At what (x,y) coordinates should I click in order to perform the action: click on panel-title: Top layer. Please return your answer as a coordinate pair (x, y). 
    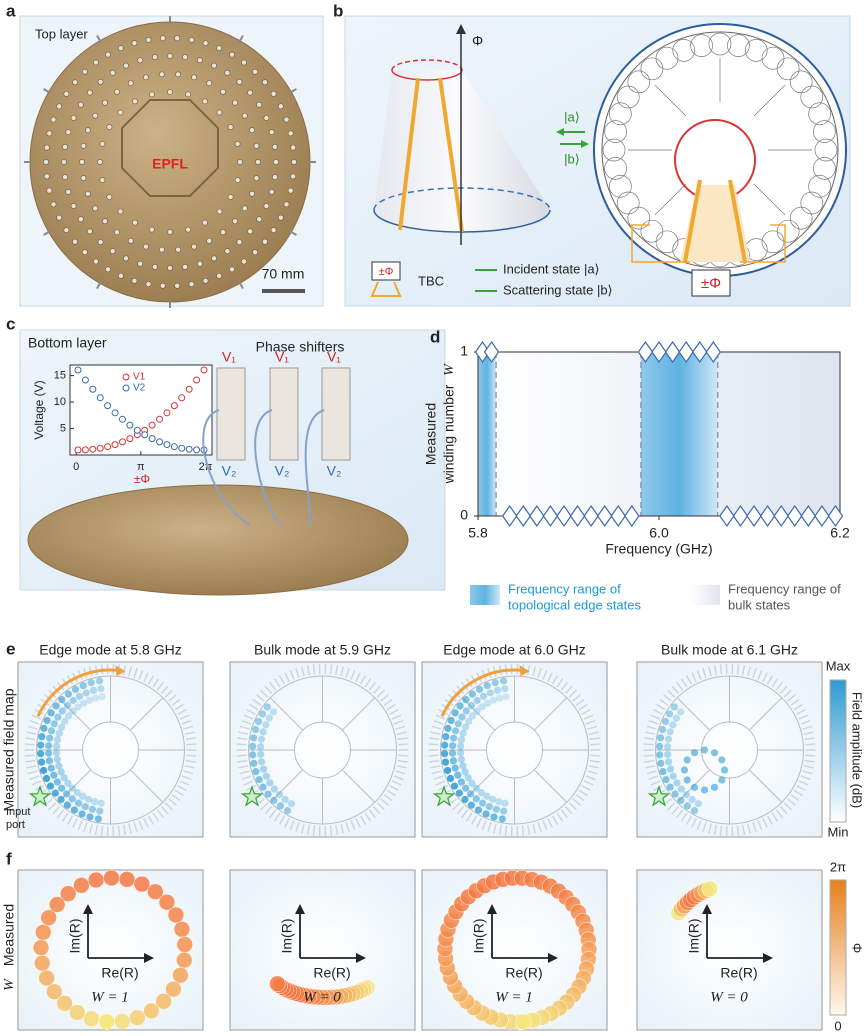
    Looking at the image, I should click on (61, 33).